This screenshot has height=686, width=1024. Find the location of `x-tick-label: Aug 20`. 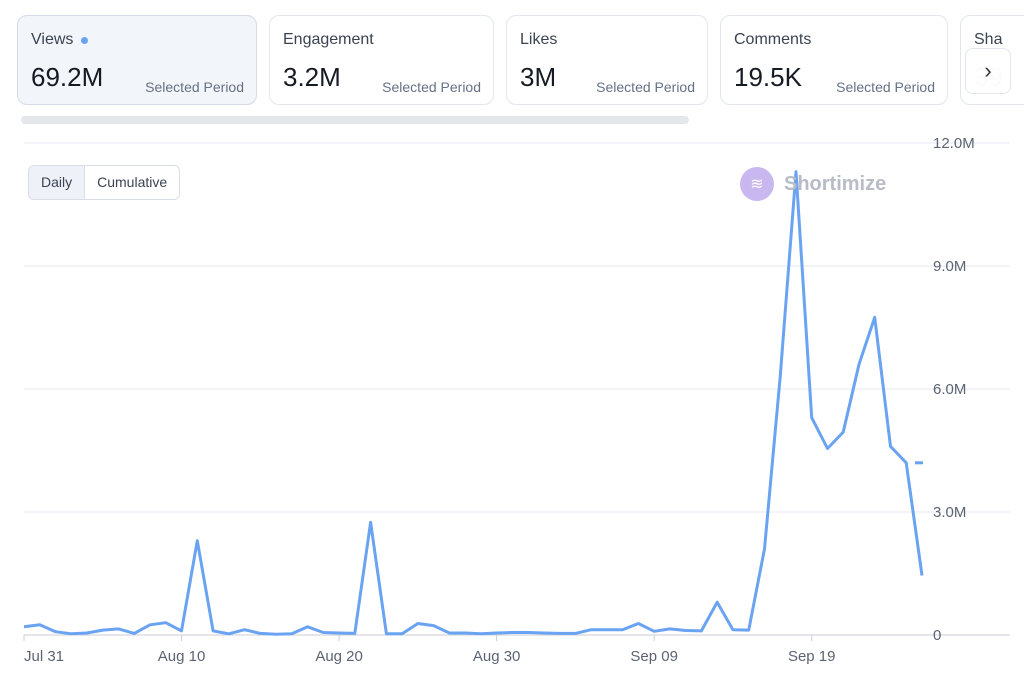

x-tick-label: Aug 20 is located at coordinates (339, 656).